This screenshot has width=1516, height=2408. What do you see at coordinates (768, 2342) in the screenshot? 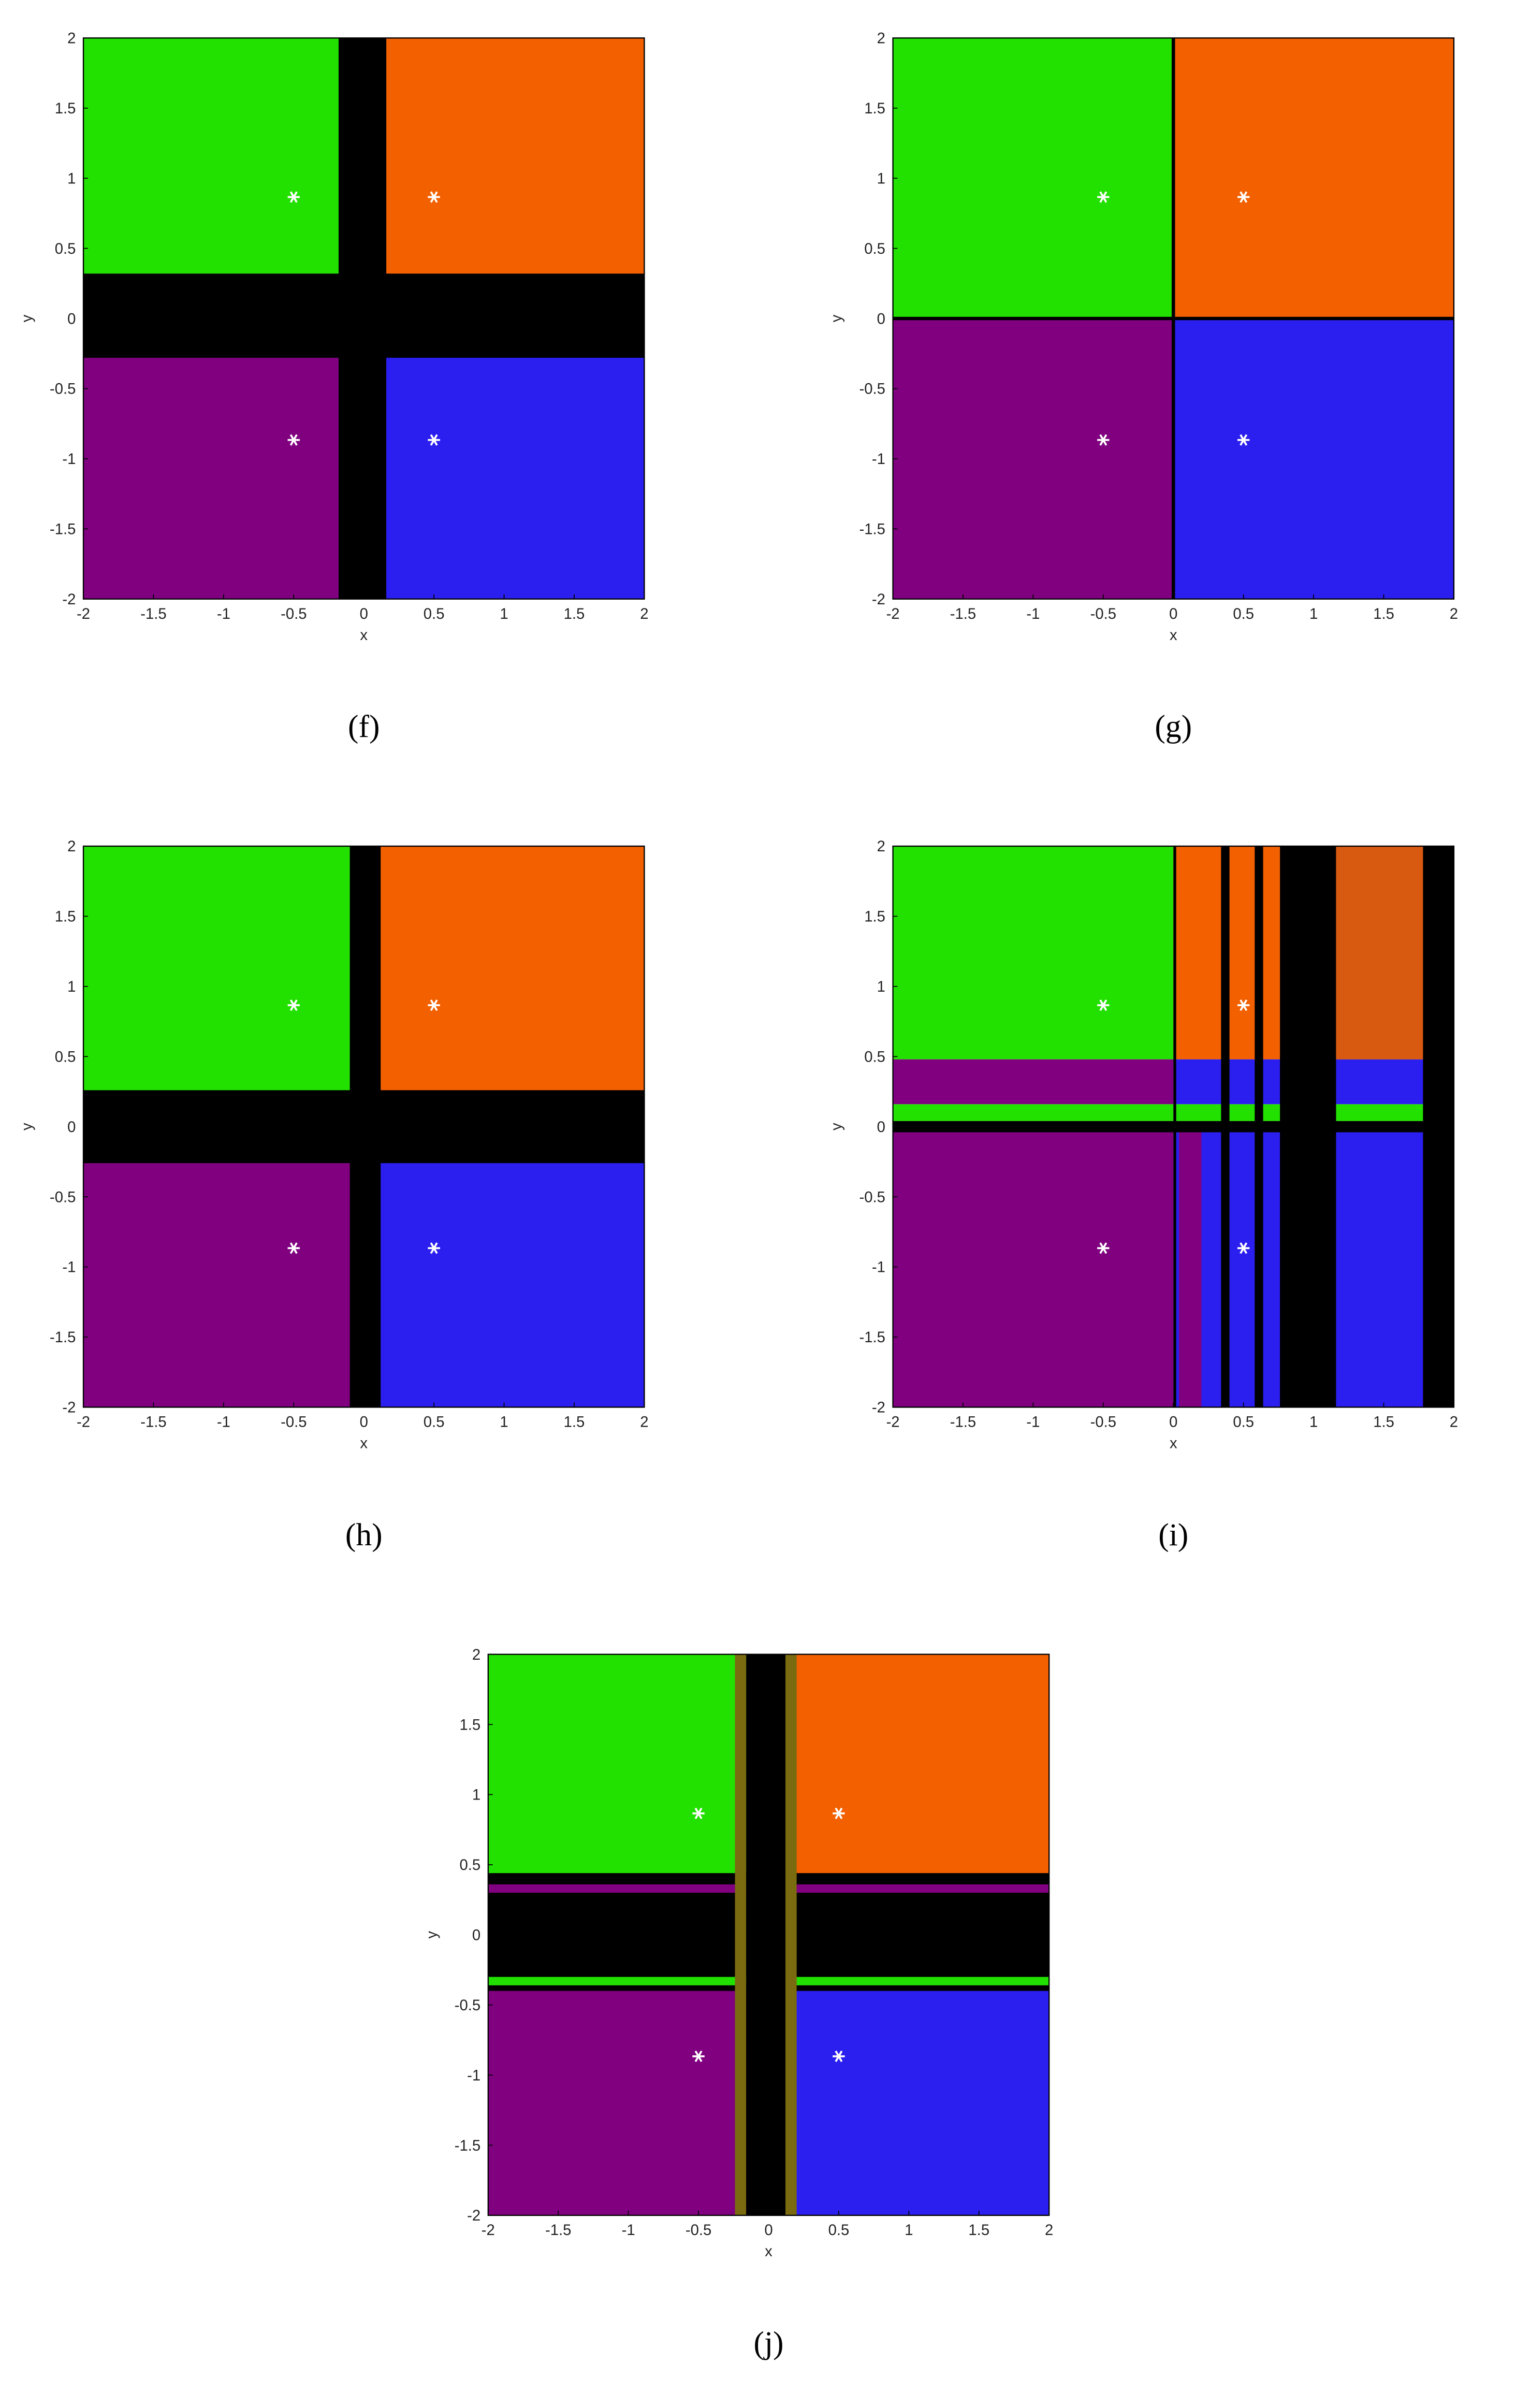
I see `panel-caption: (j)` at bounding box center [768, 2342].